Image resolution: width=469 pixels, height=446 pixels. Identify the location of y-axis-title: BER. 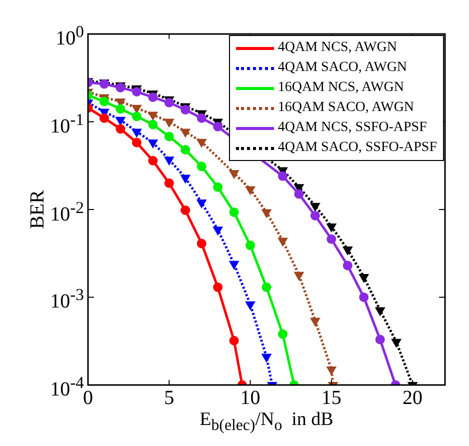
(38, 209).